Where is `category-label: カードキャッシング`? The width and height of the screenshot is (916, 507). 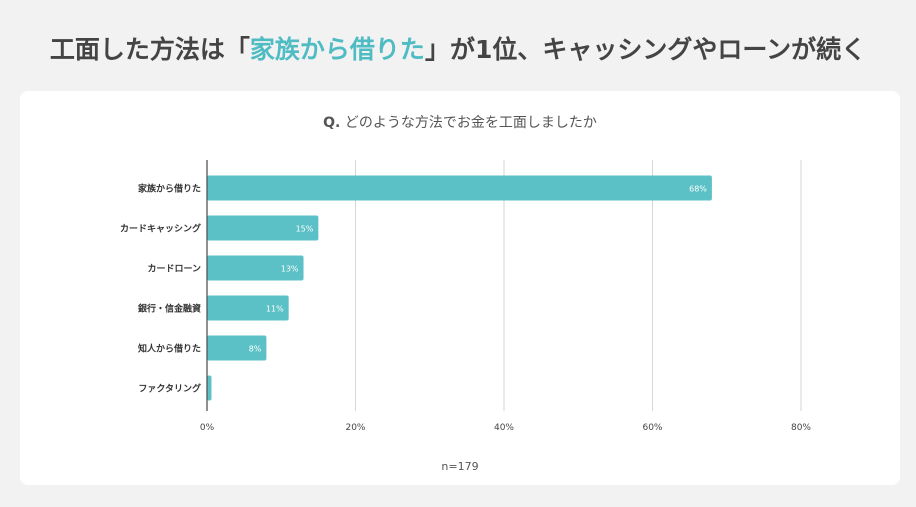
category-label: カードキャッシング is located at coordinates (160, 229).